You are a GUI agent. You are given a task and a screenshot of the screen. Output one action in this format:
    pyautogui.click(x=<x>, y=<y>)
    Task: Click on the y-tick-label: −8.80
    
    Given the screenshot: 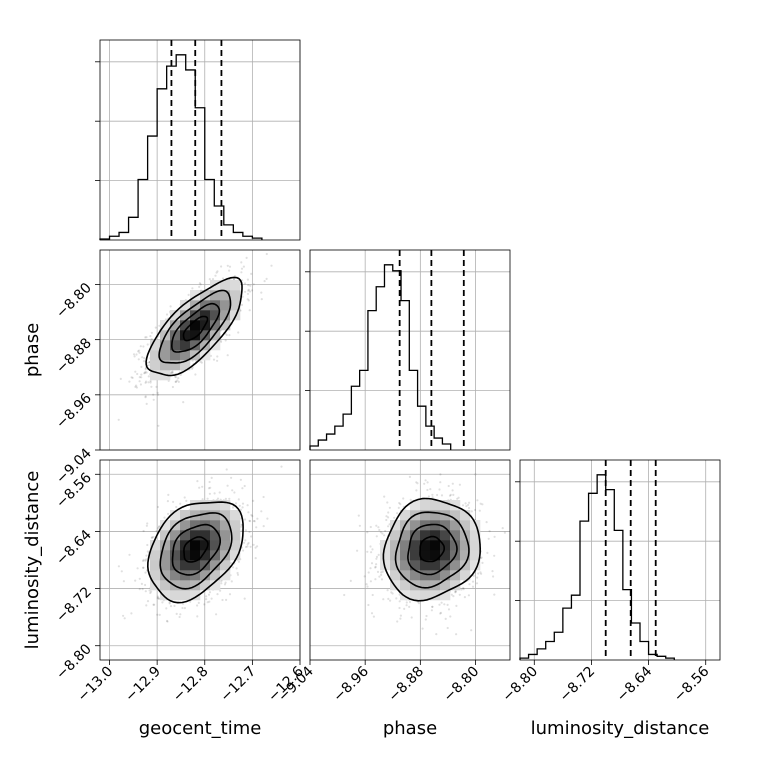 What is the action you would take?
    pyautogui.click(x=74, y=301)
    